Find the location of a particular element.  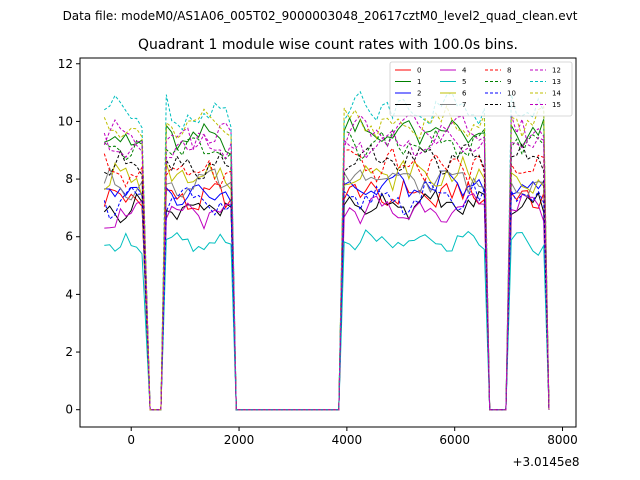

legend-label-6: 6 is located at coordinates (464, 94).